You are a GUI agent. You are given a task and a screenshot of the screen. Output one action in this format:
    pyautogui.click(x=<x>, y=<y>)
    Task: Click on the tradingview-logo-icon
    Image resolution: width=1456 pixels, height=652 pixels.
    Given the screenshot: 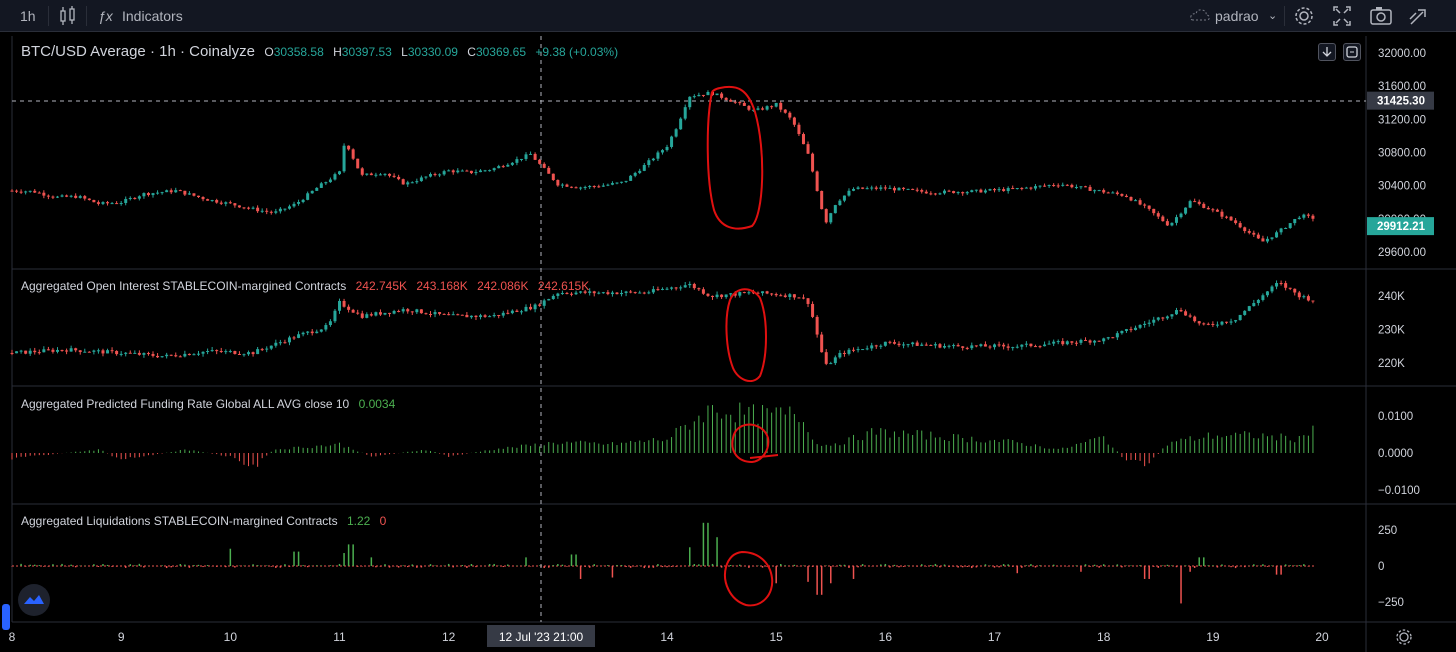 What is the action you would take?
    pyautogui.click(x=34, y=600)
    